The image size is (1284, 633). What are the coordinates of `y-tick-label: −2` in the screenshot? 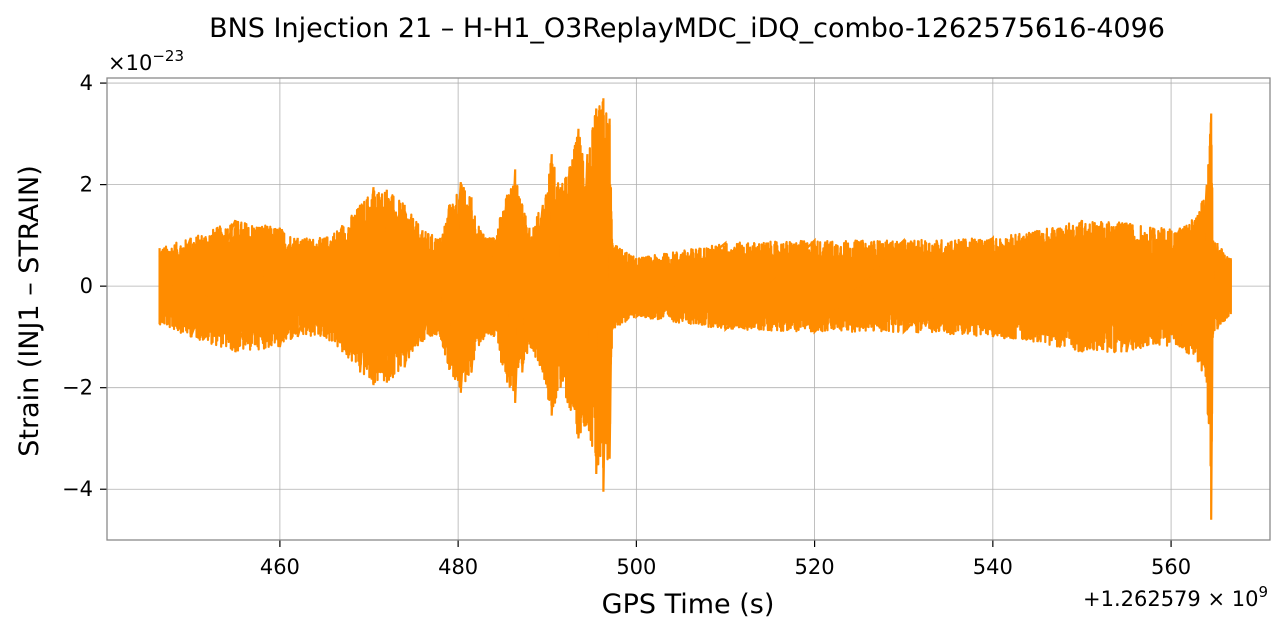 It's located at (77, 388).